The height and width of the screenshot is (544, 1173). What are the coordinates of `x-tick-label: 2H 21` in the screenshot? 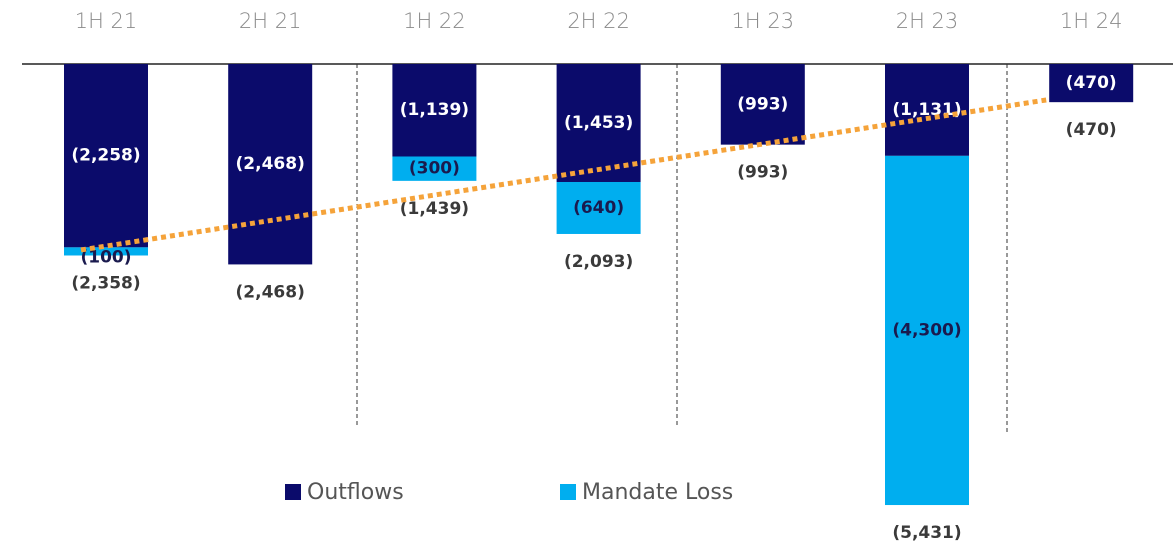 It's located at (270, 21).